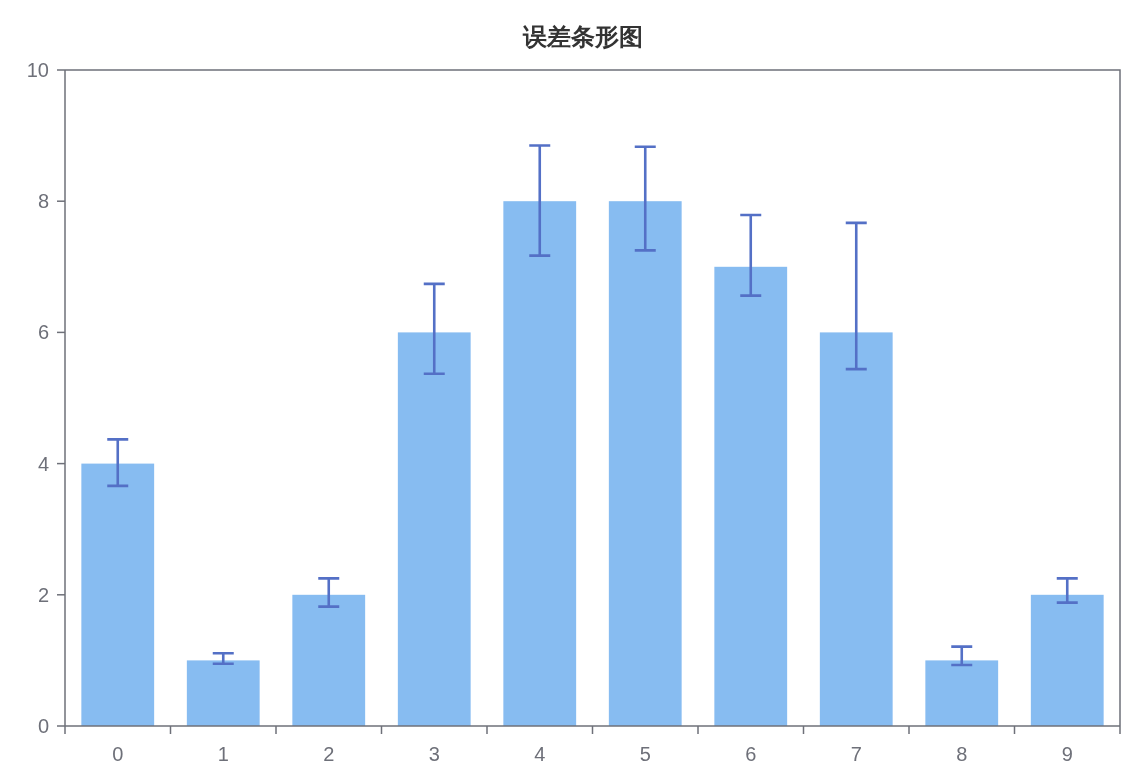 The width and height of the screenshot is (1148, 782). I want to click on x-tick-label: 9, so click(1067, 754).